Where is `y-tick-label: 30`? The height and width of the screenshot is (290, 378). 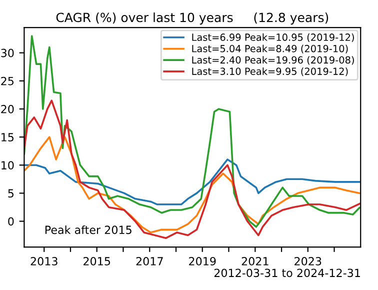
y-tick-label: 30 is located at coordinates (7, 53).